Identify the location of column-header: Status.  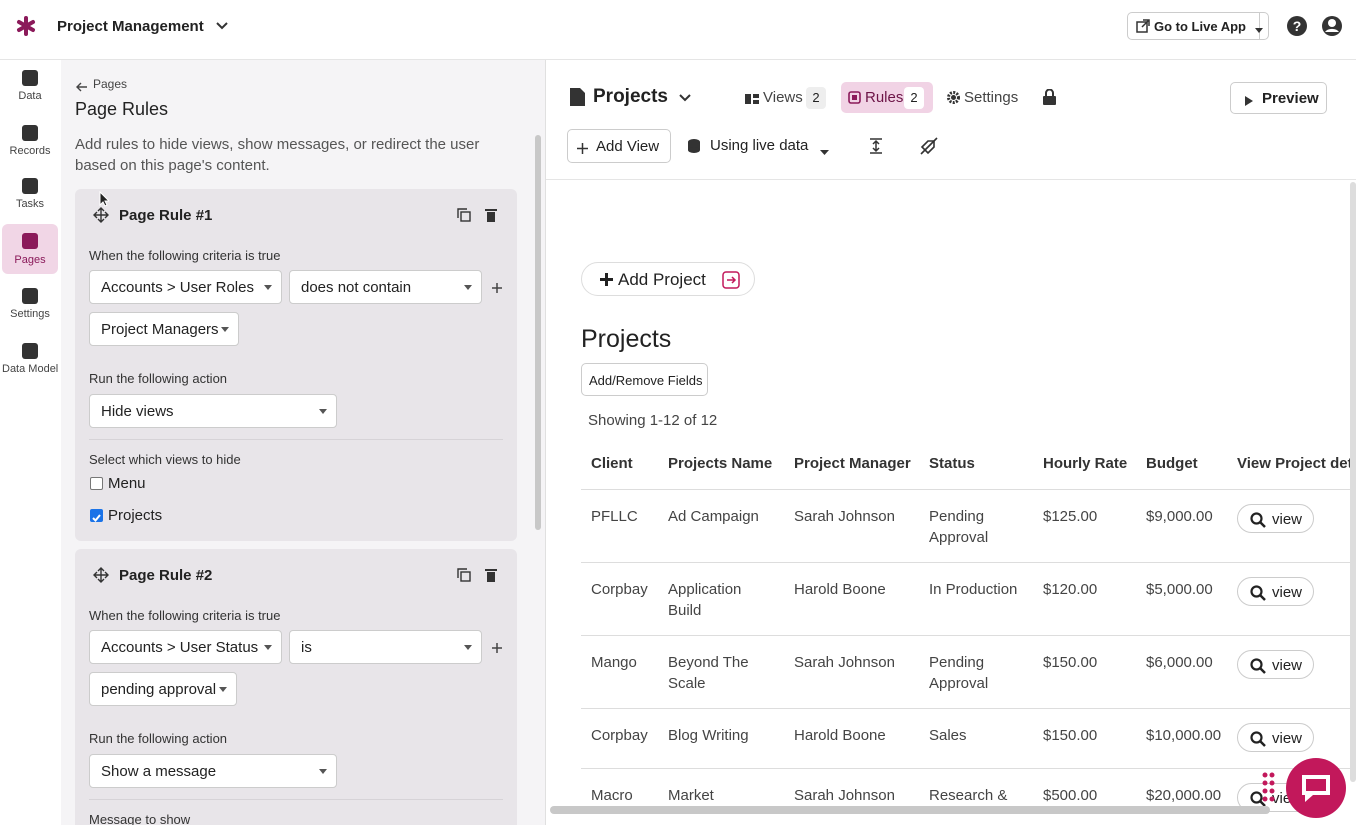
(952, 463).